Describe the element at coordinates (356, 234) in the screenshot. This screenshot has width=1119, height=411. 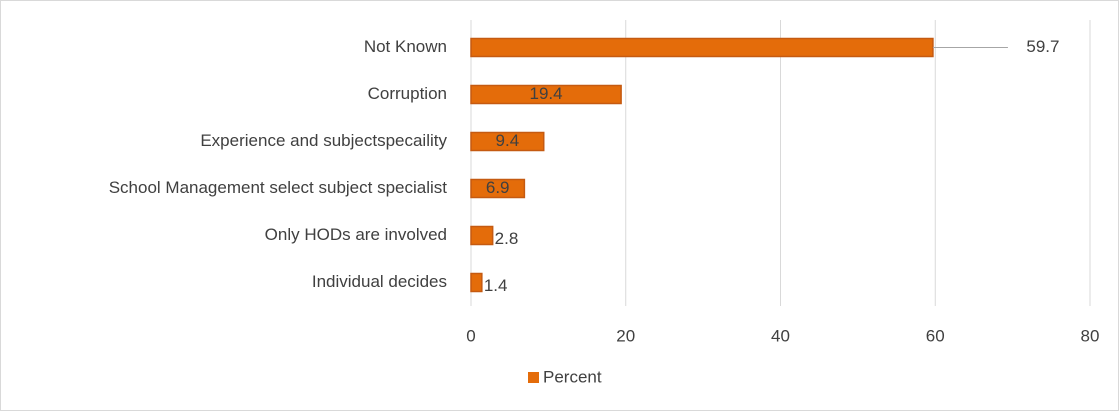
I see `y-tick-label: Only HODs are involved` at that location.